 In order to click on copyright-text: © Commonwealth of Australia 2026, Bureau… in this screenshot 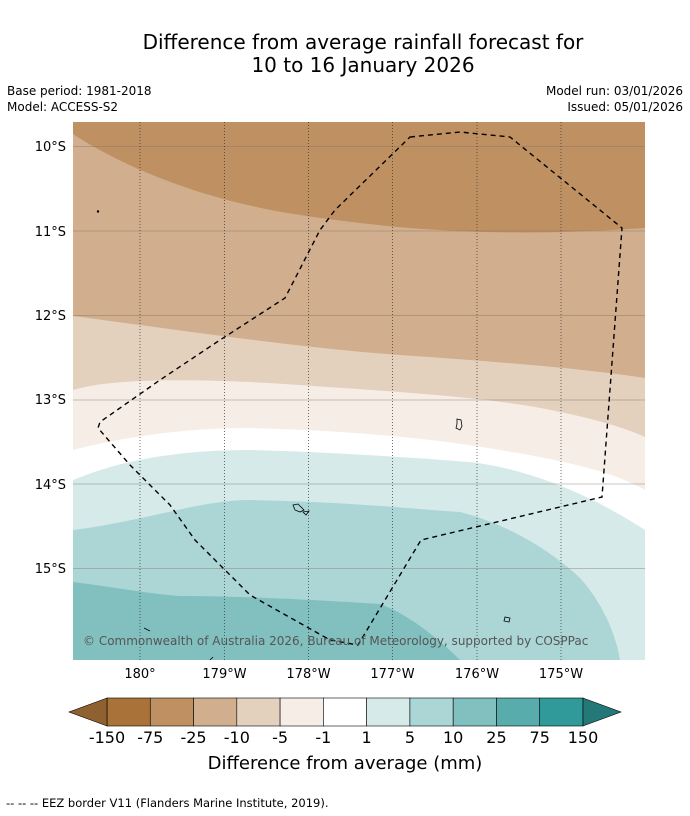, I will do `click(335, 641)`.